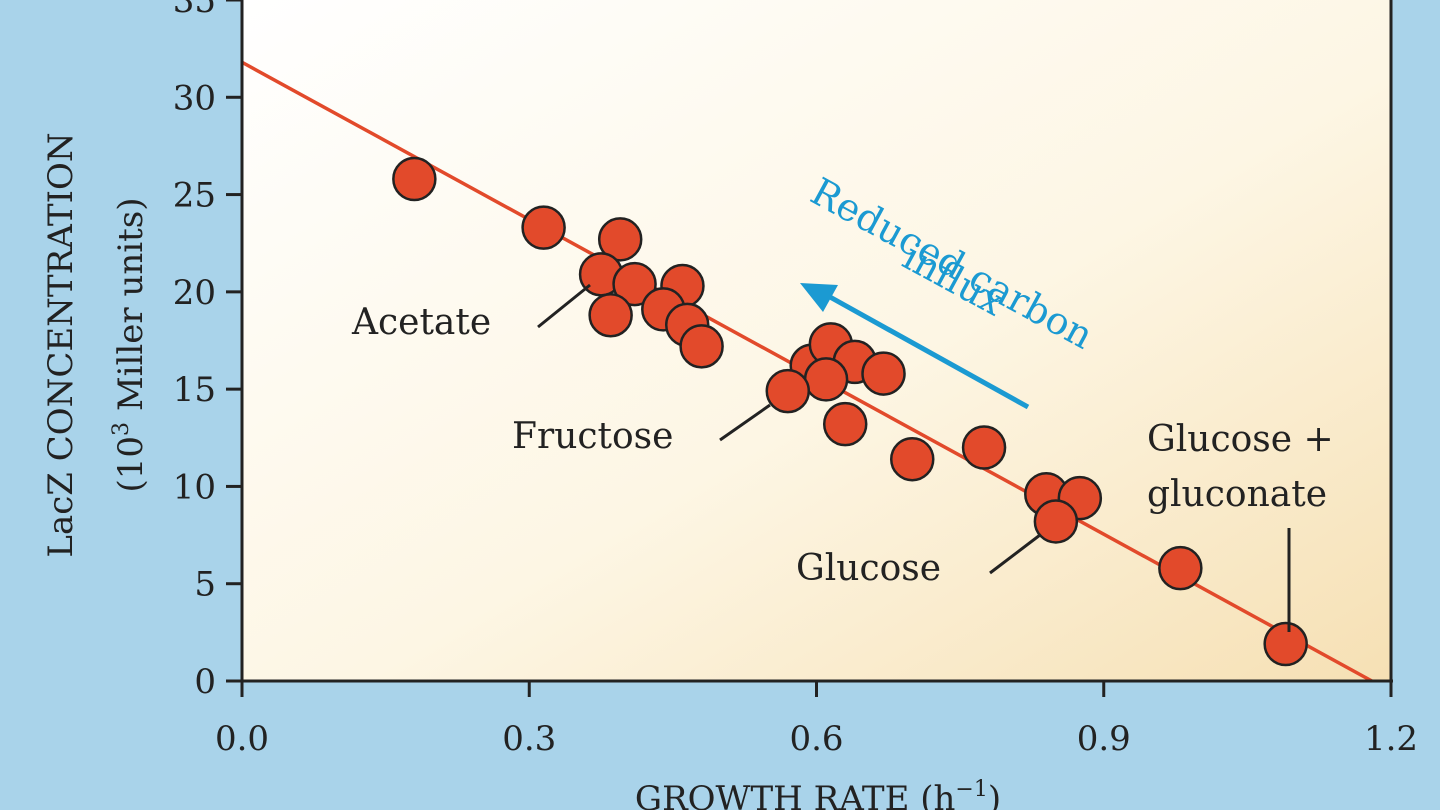  I want to click on y-axis-title: LacZ CONCENTRATION (103 Miller units), so click(96, 344).